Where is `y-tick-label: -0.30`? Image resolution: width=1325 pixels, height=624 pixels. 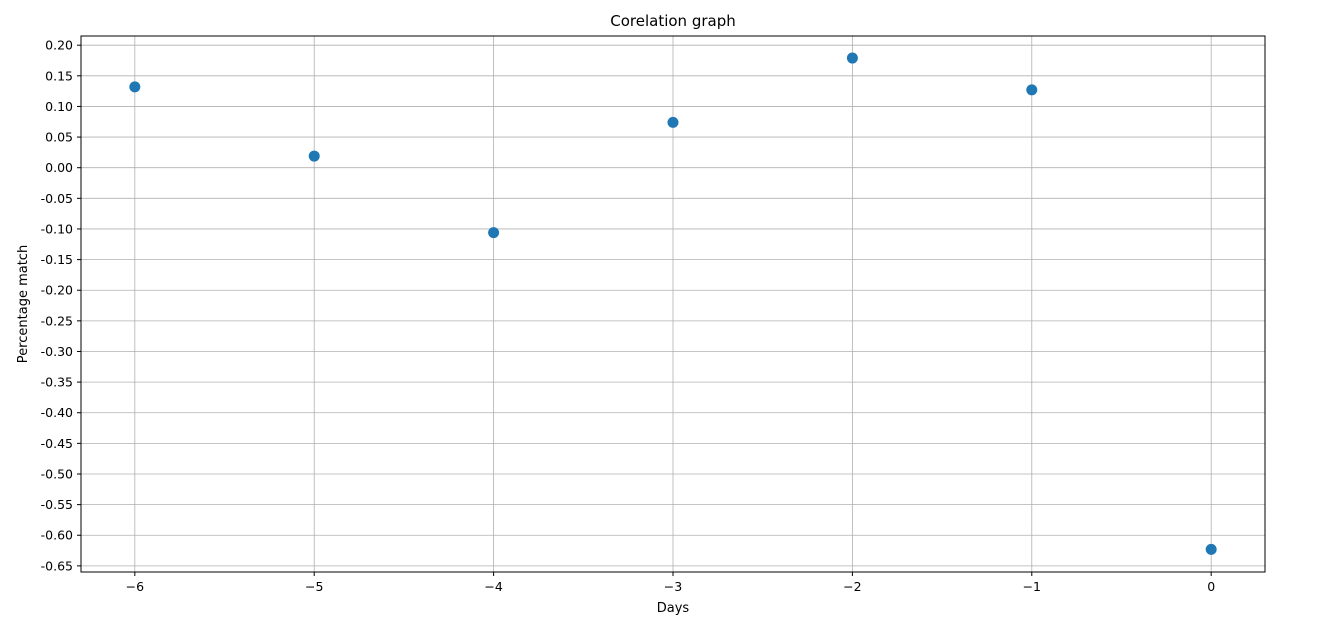 y-tick-label: -0.30 is located at coordinates (57, 351).